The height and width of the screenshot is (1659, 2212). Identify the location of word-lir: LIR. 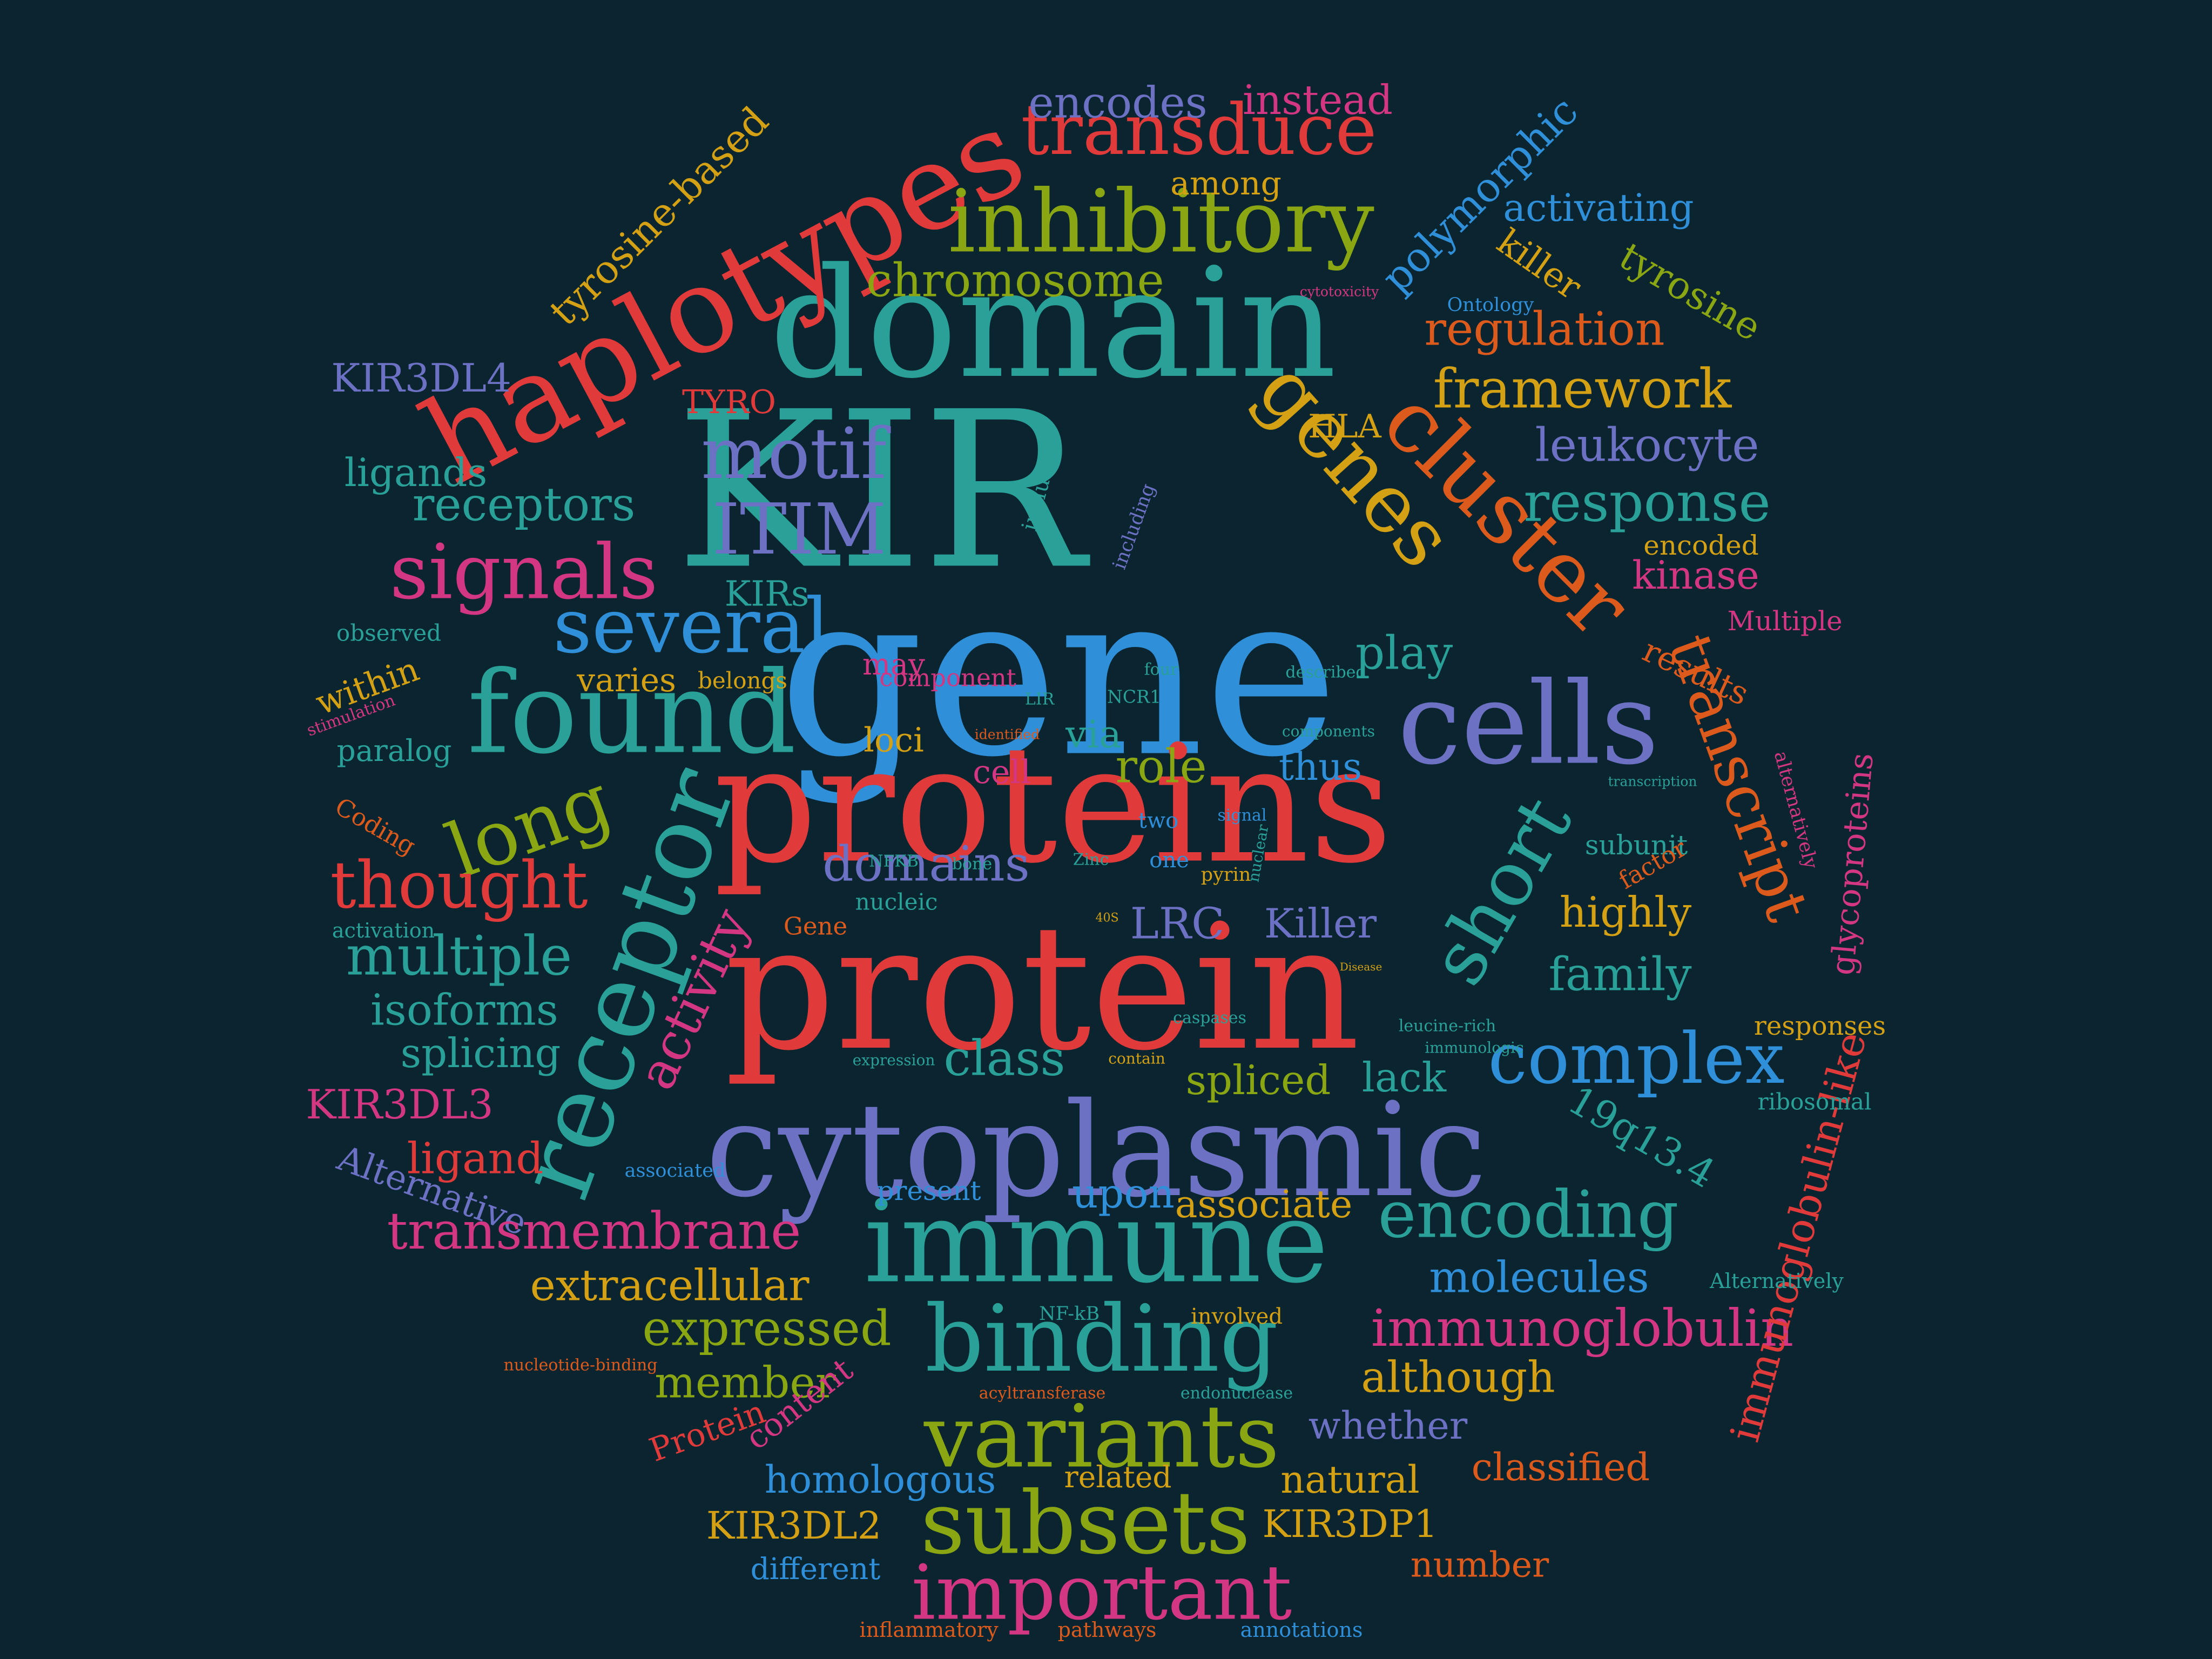
(1040, 699).